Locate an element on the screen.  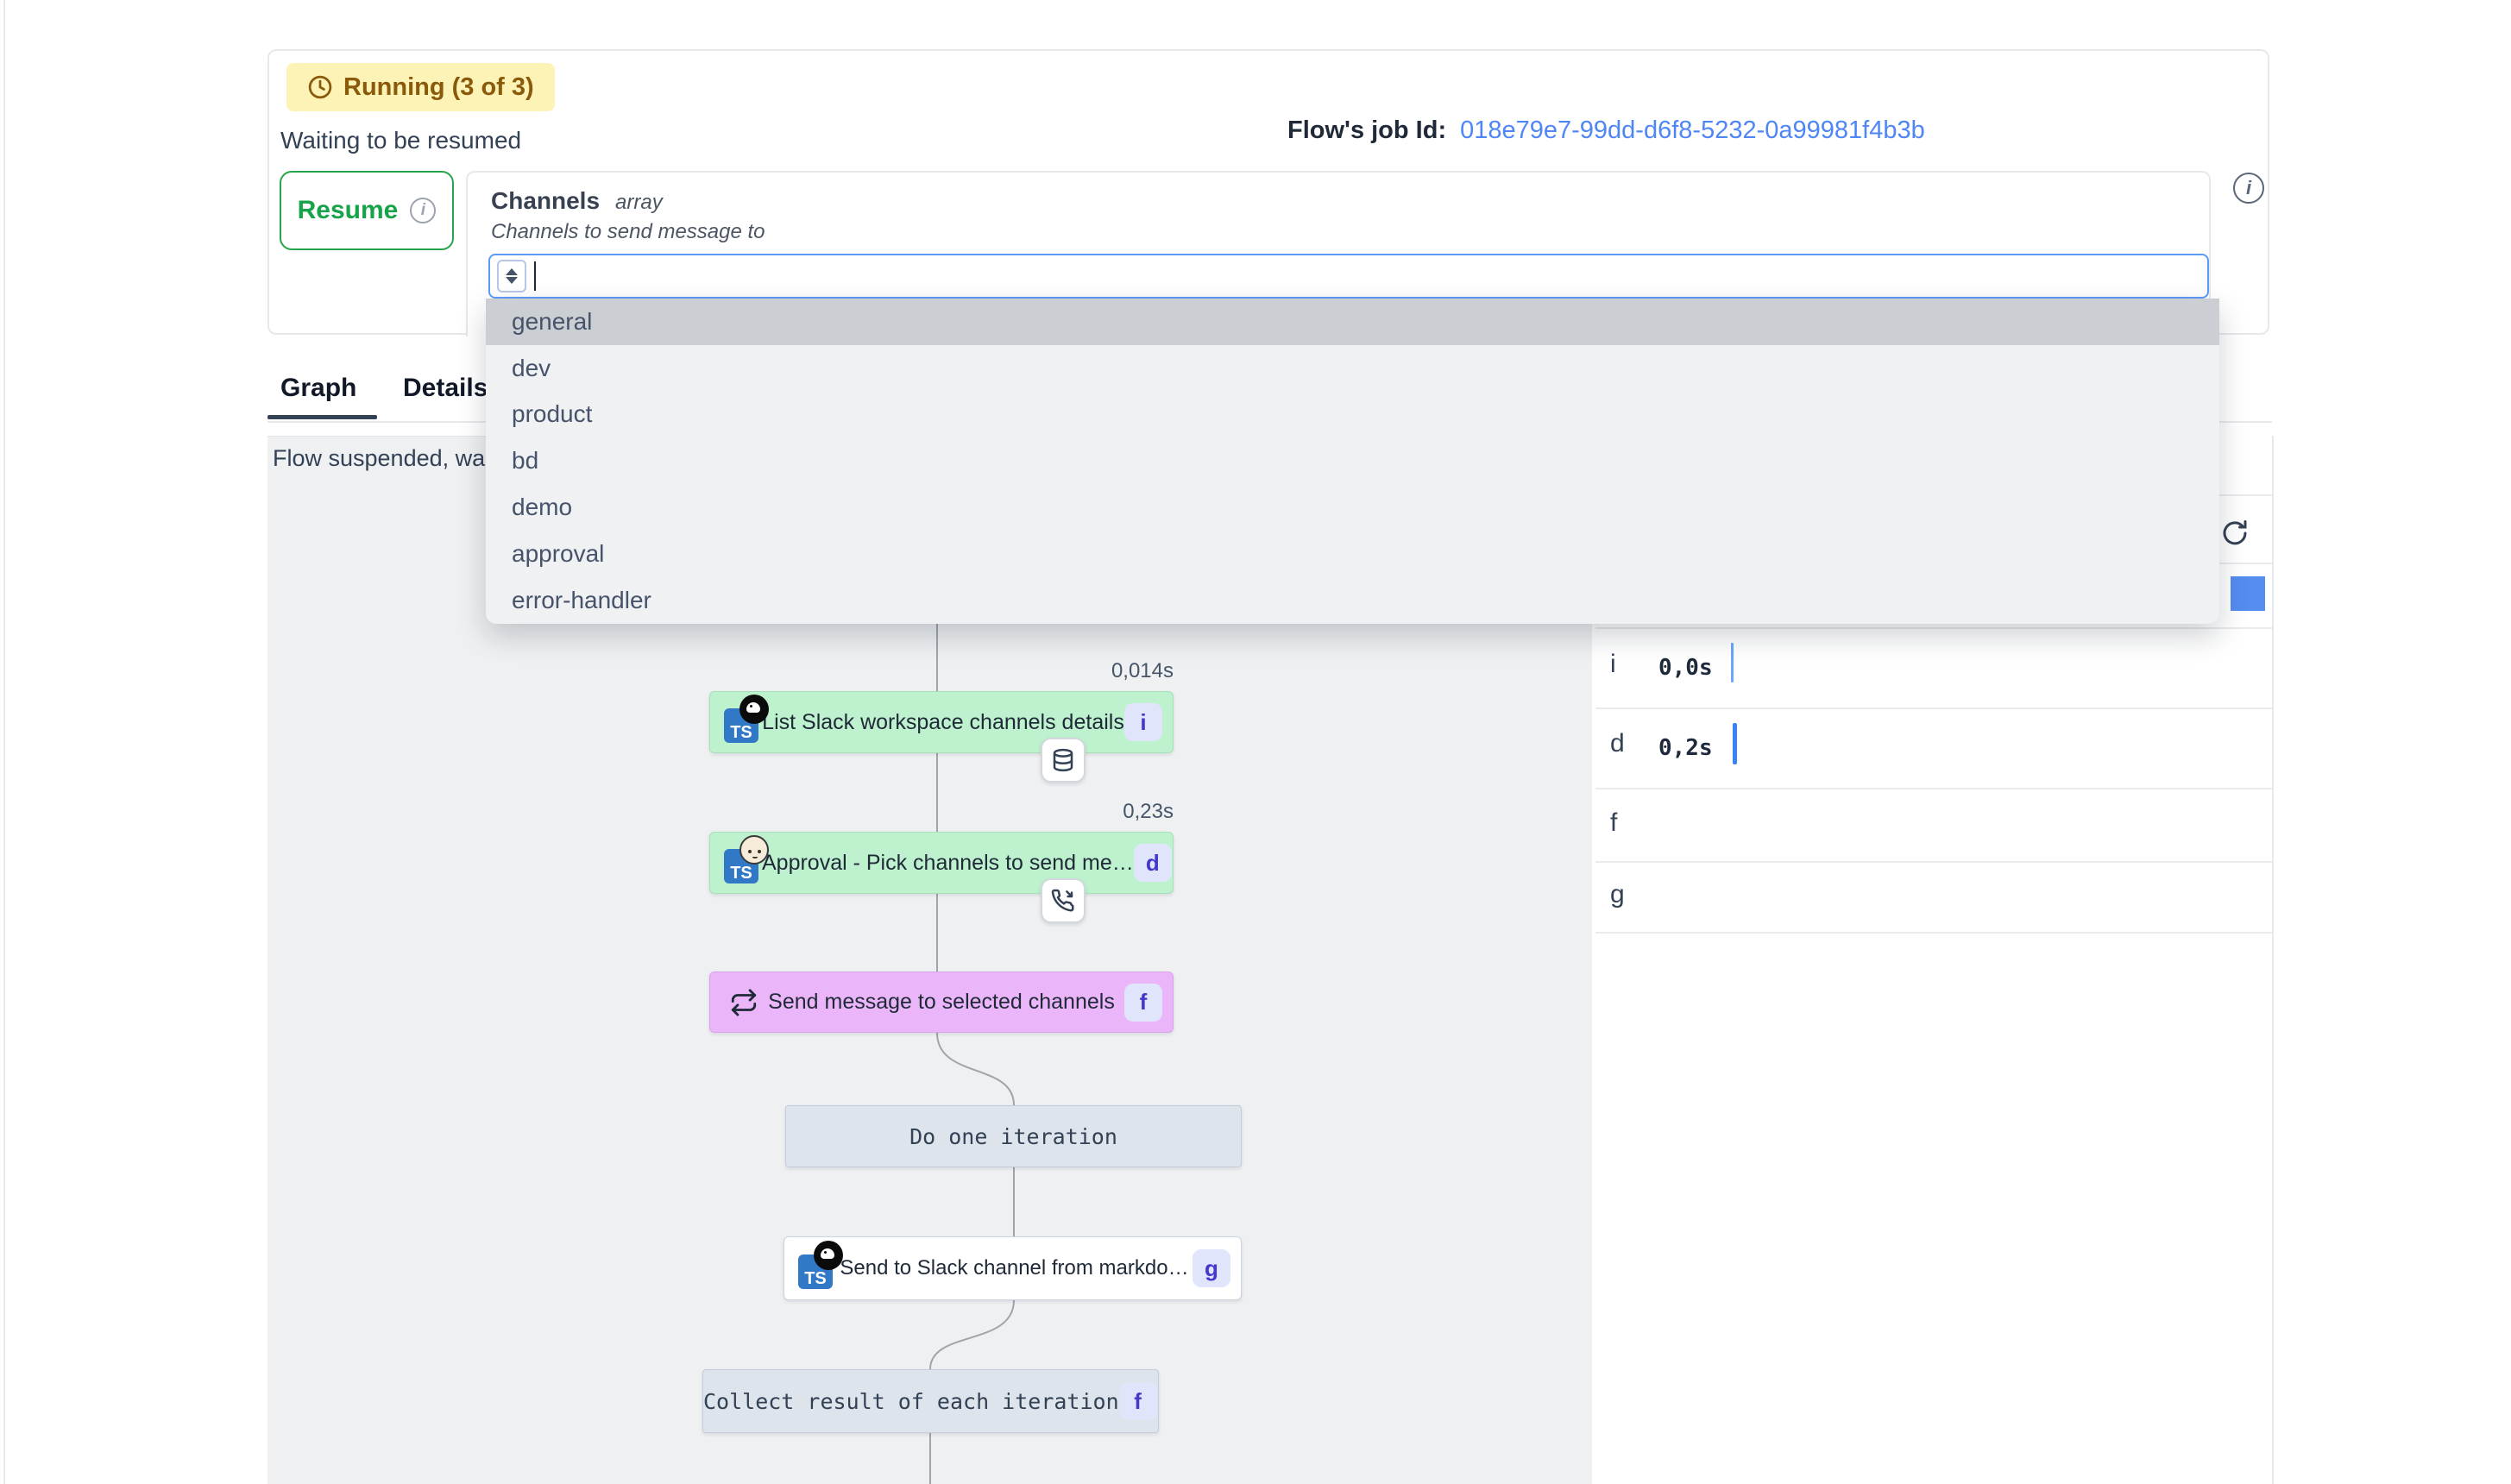
node-title: Collect result of each iteration is located at coordinates (911, 1401).